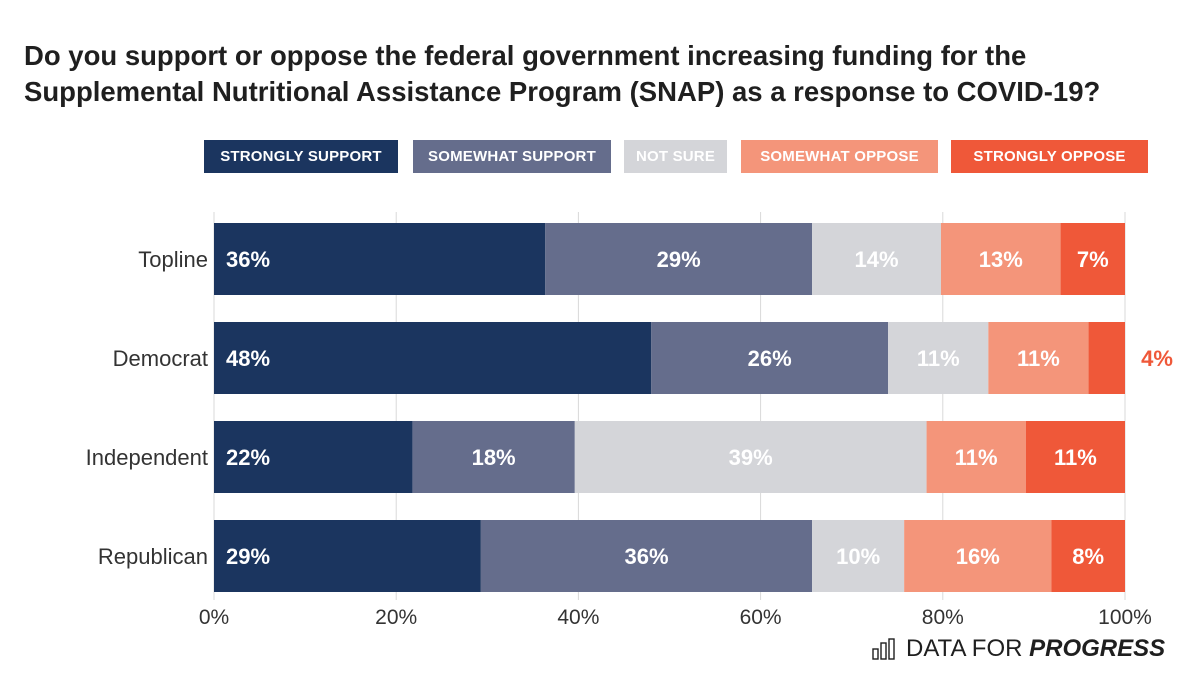 Image resolution: width=1200 pixels, height=690 pixels. I want to click on brand-emphasis: PROGRESS, so click(1097, 648).